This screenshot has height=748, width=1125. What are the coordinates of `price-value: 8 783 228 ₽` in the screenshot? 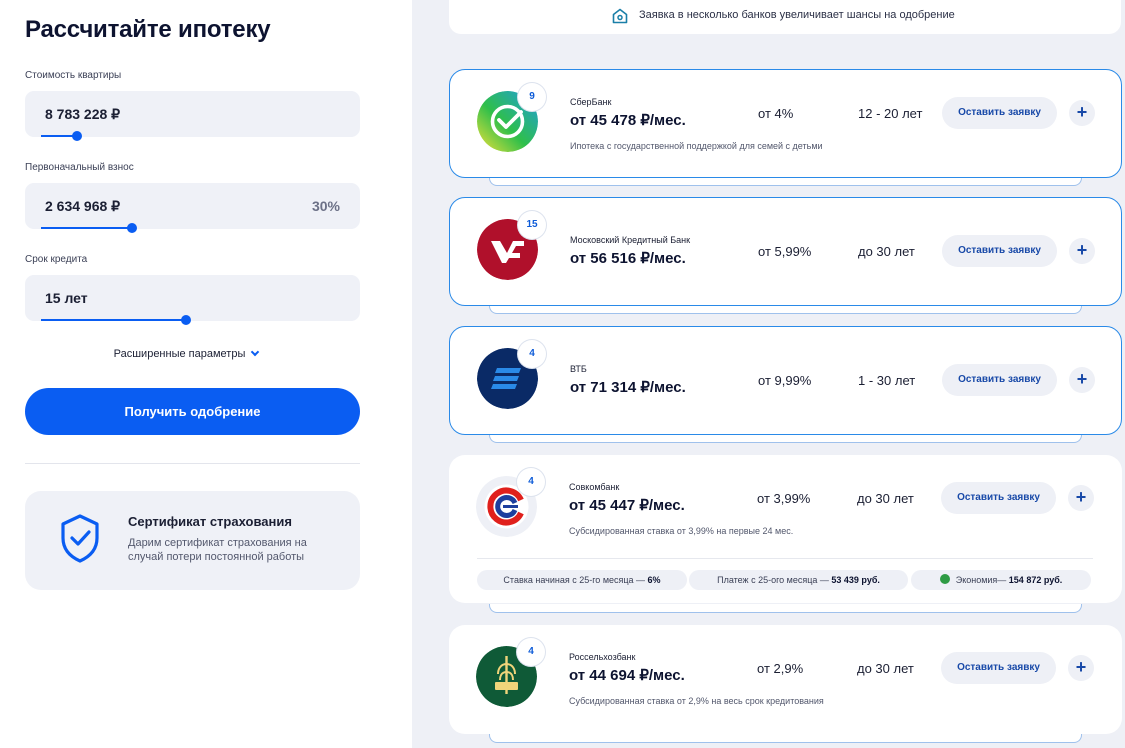 It's located at (83, 114).